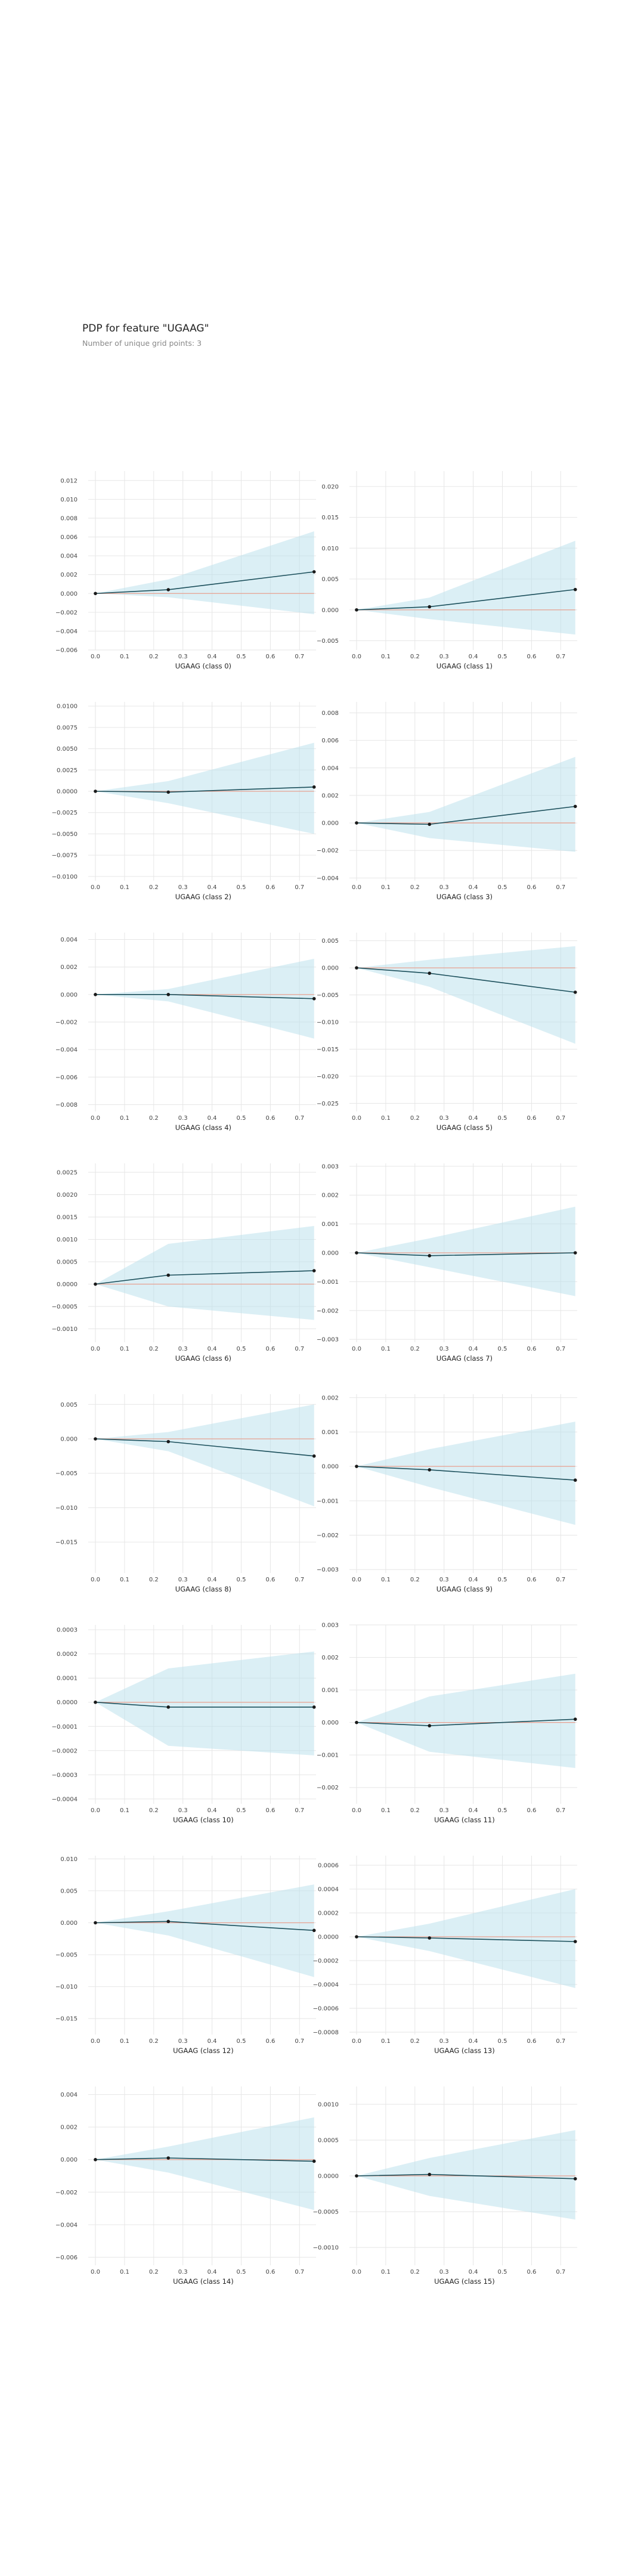 This screenshot has height=2576, width=644. I want to click on x-axis-label: UGAAG (class 7), so click(465, 1358).